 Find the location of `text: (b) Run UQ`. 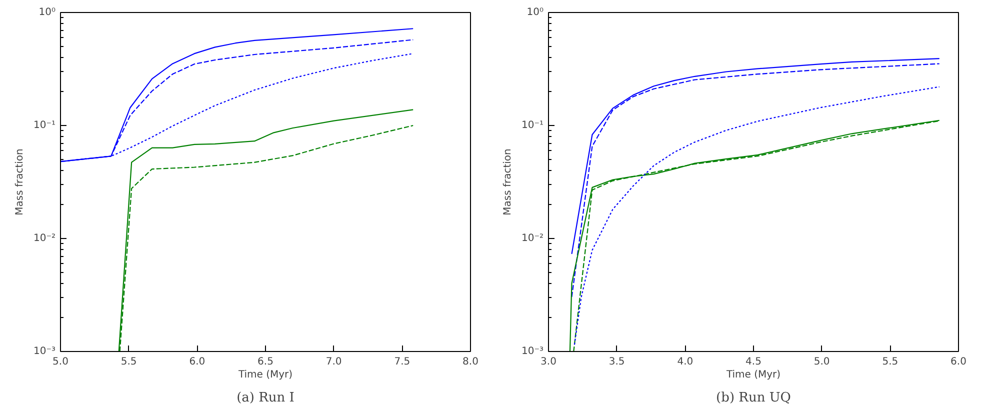

text: (b) Run UQ is located at coordinates (753, 398).